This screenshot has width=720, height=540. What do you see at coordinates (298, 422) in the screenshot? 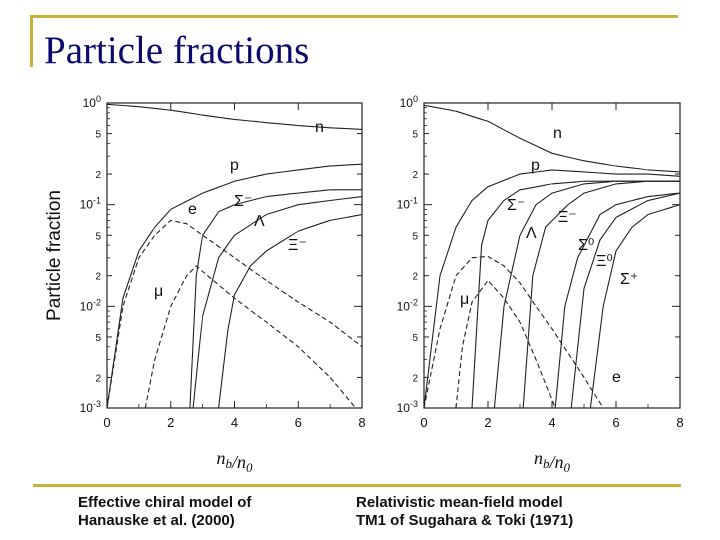
I see `chart-0-x-tick-label: 6` at bounding box center [298, 422].